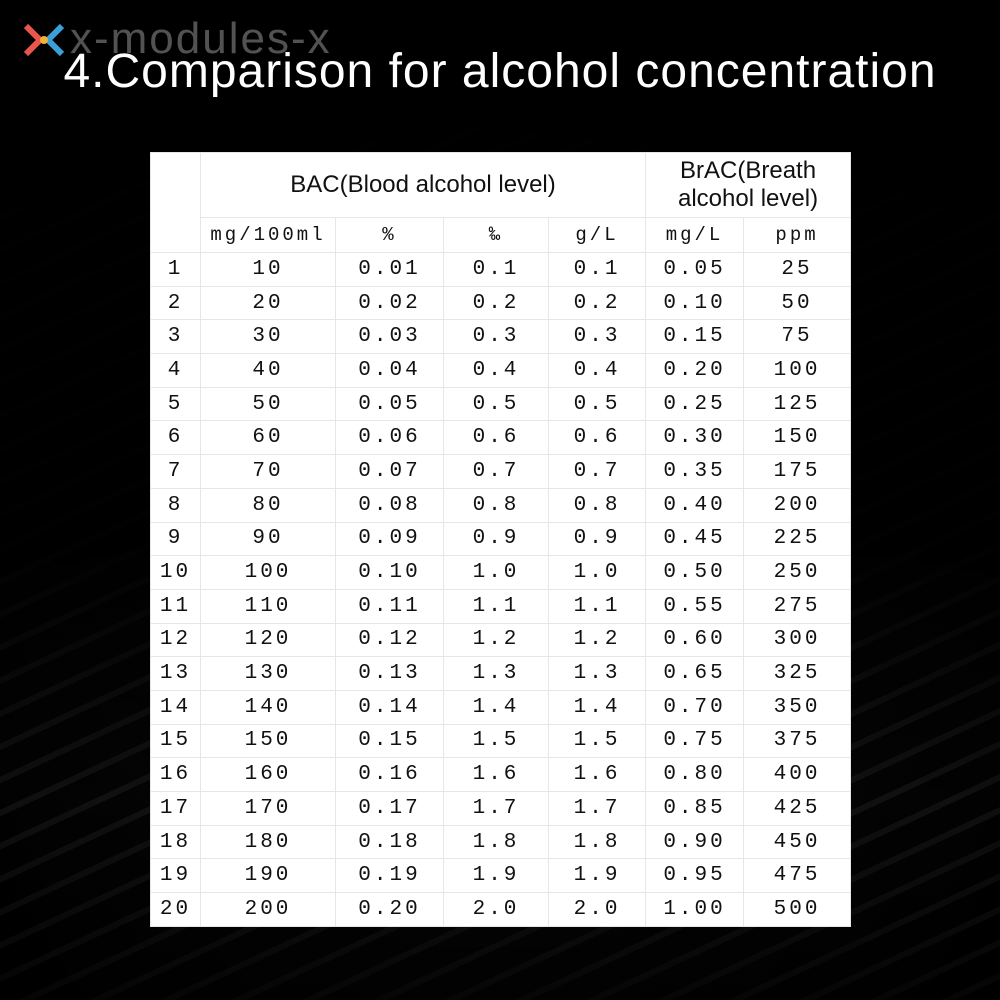 The image size is (1000, 1000). What do you see at coordinates (389, 876) in the screenshot?
I see `table-cell: 0.19` at bounding box center [389, 876].